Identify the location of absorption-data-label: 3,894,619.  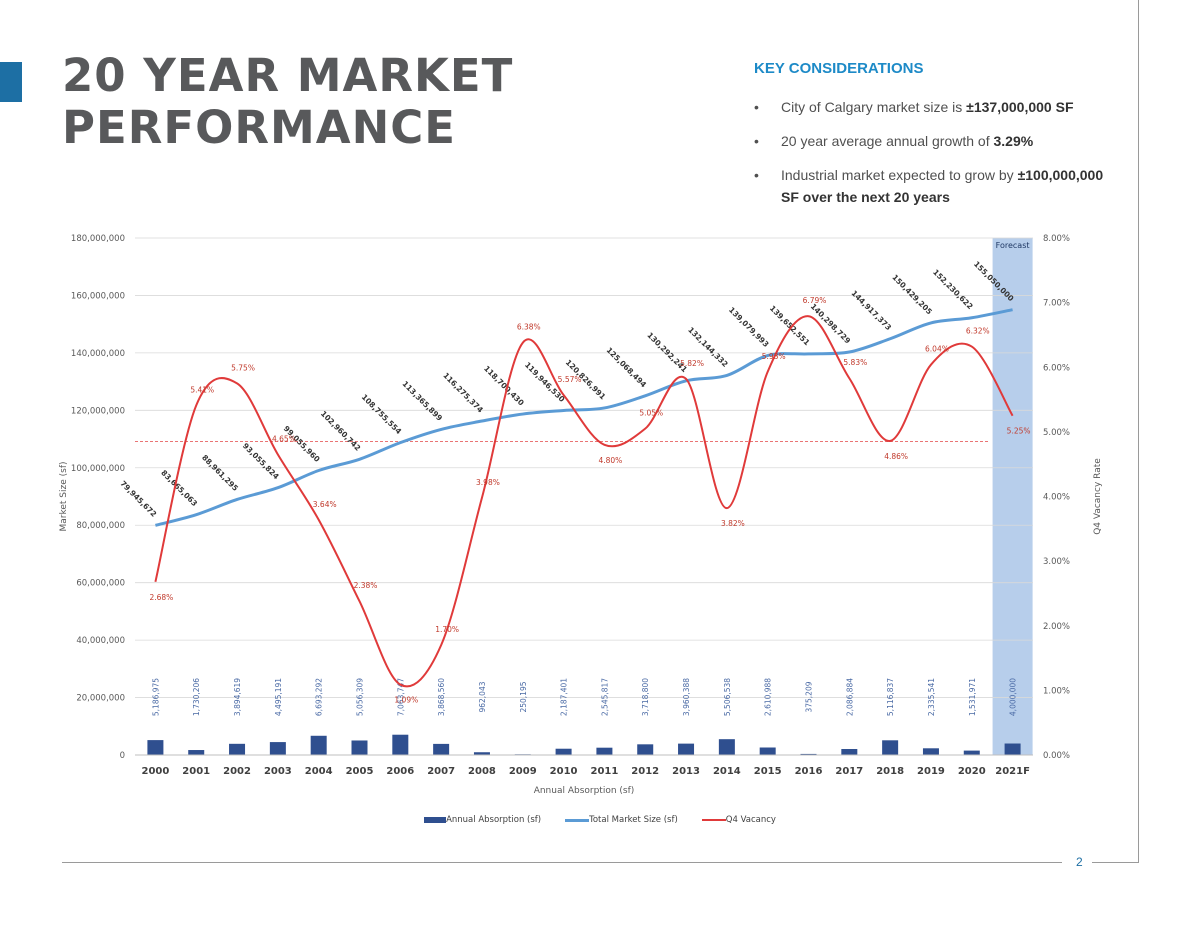
(237, 697).